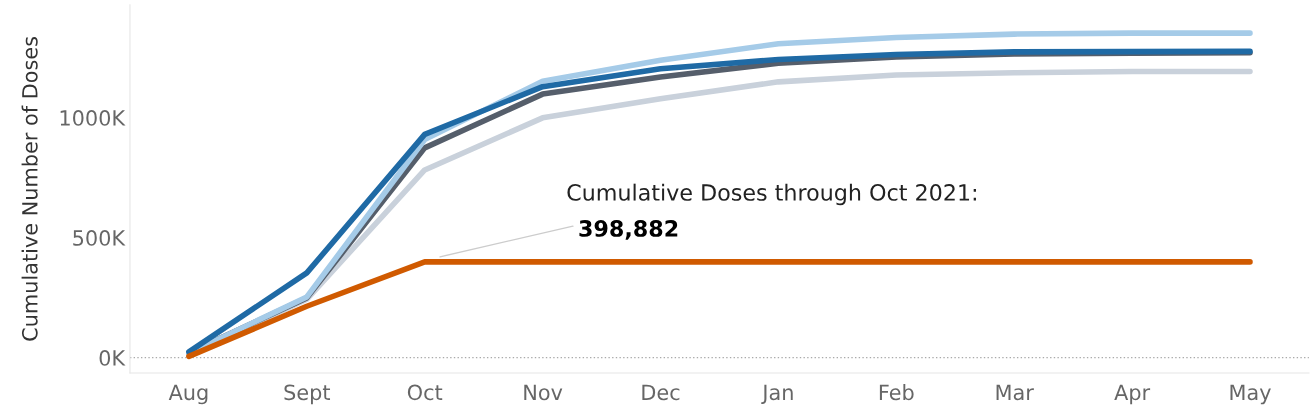 Image resolution: width=1310 pixels, height=416 pixels. Describe the element at coordinates (93, 118) in the screenshot. I see `y-tick-label: 1000K` at that location.